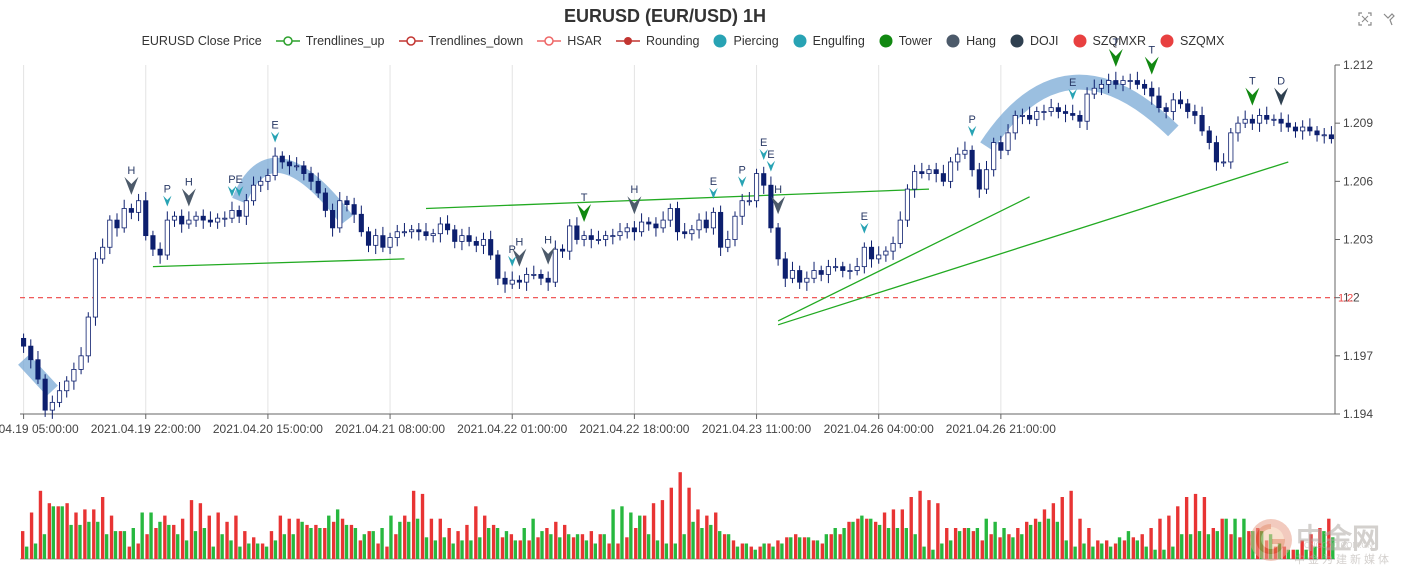  What do you see at coordinates (1192, 41) in the screenshot?
I see `legend-item: SZQMX` at bounding box center [1192, 41].